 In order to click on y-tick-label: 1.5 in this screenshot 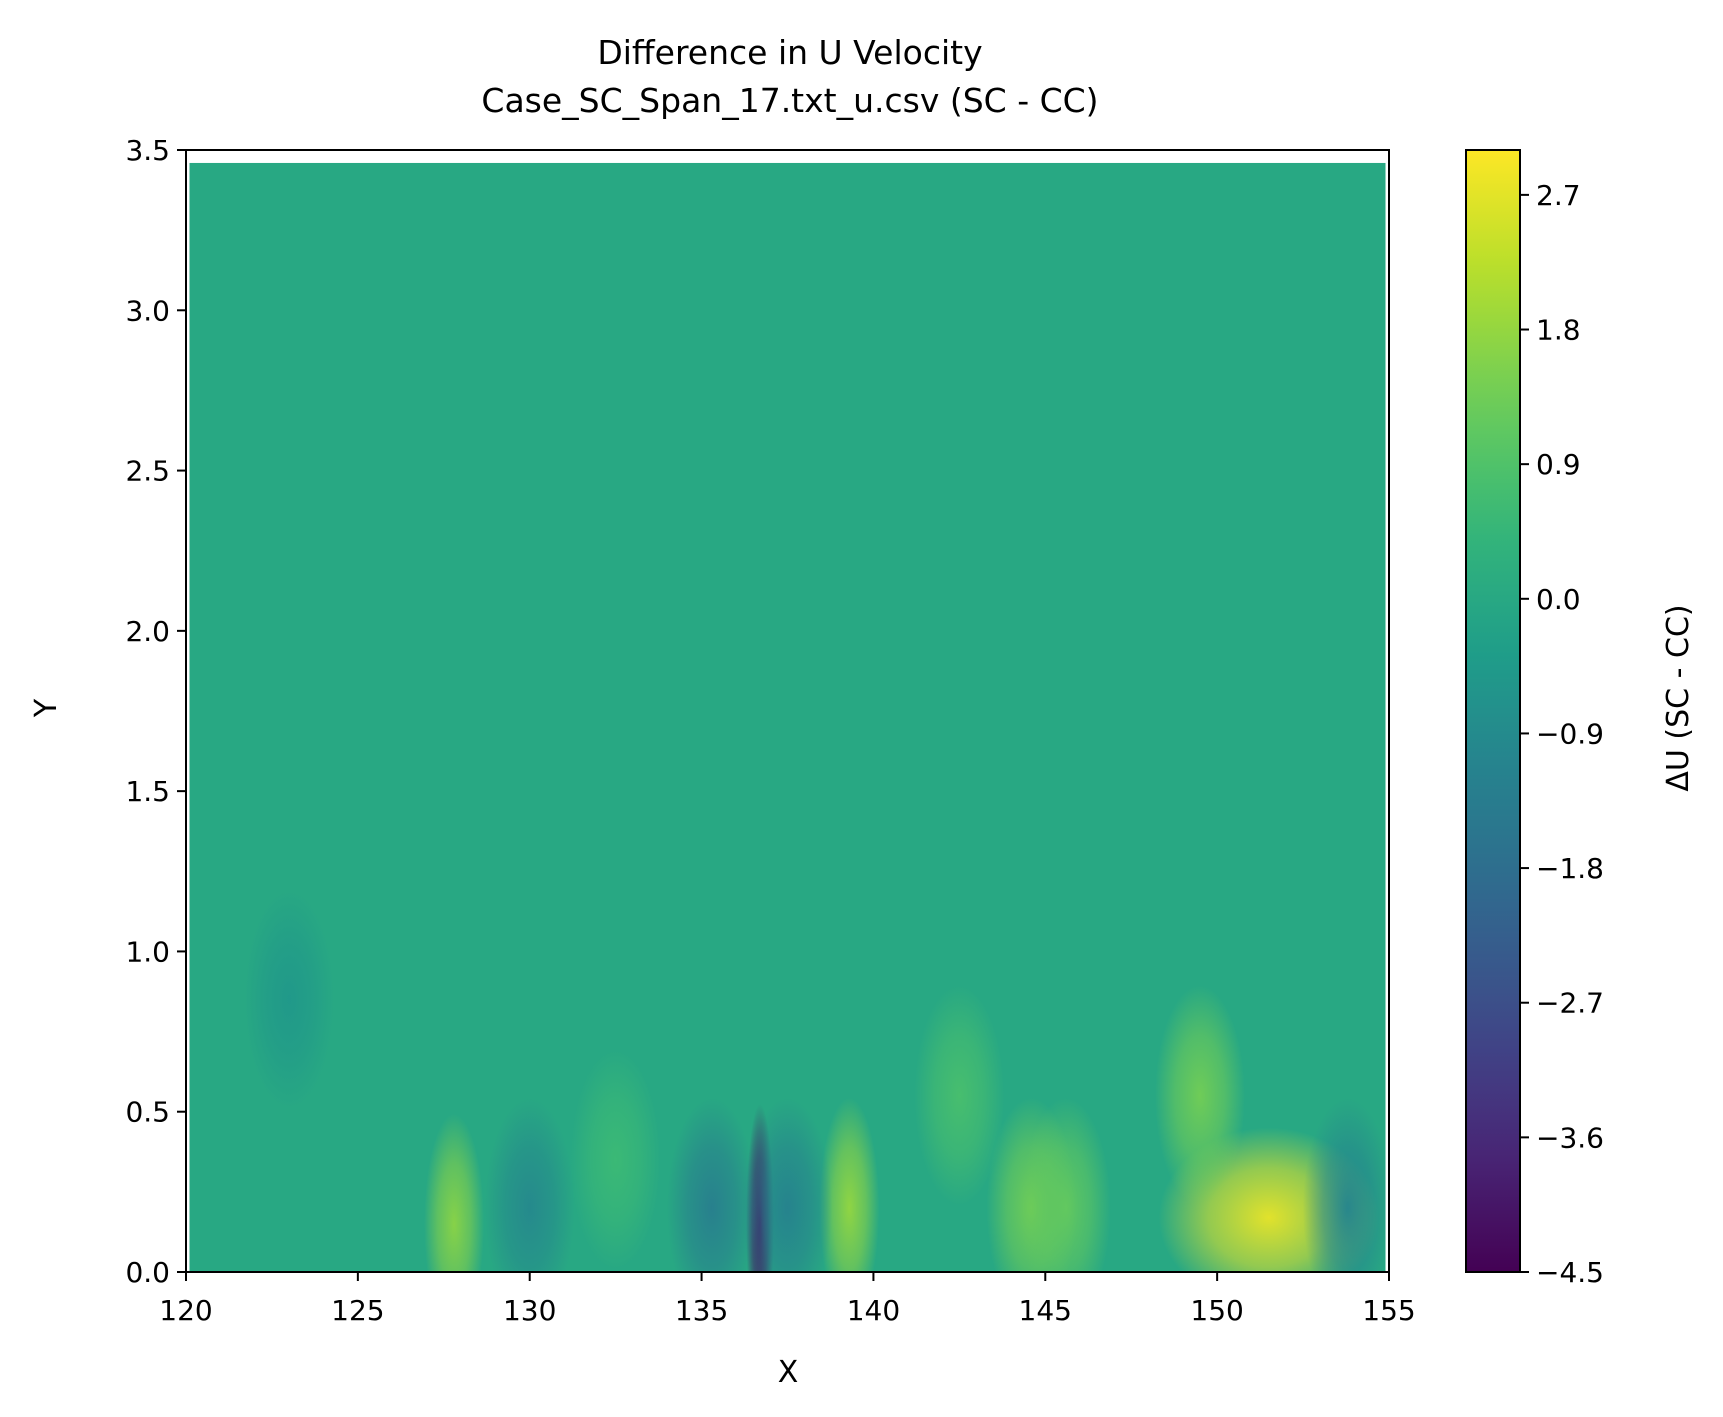, I will do `click(147, 791)`.